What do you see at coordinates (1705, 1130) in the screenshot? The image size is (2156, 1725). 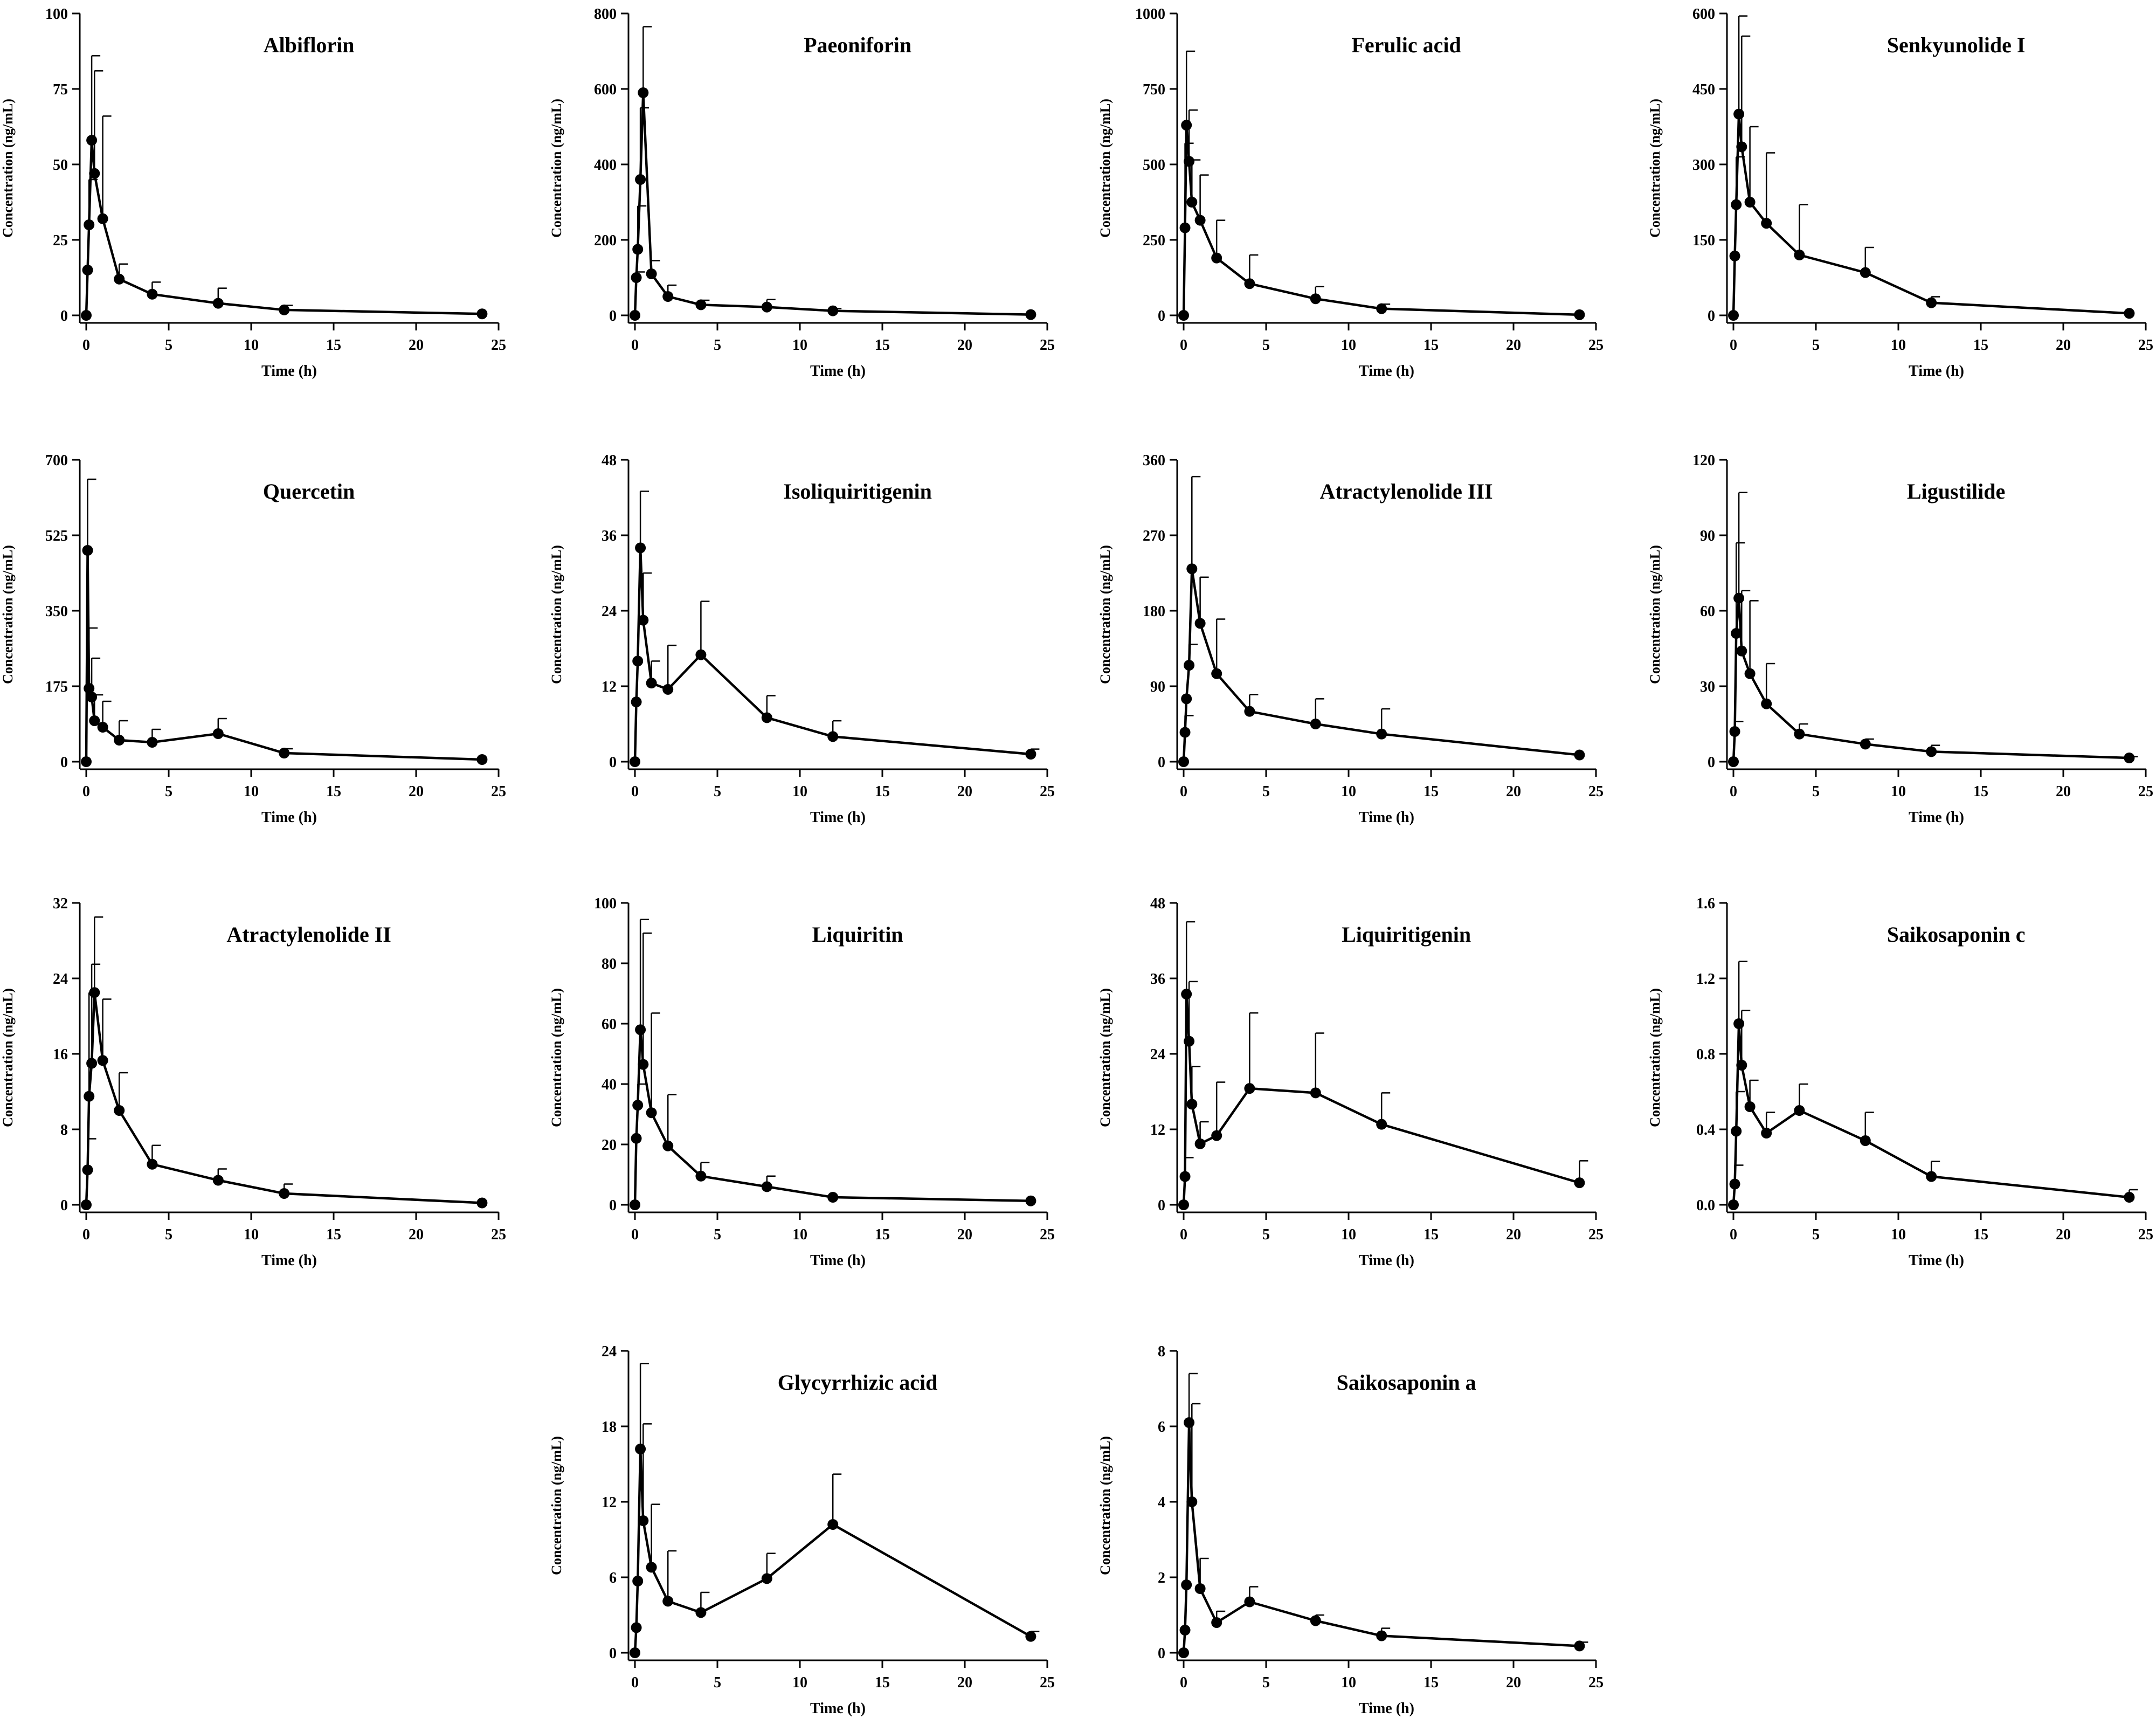 I see `y-tick-label: 0.4` at bounding box center [1705, 1130].